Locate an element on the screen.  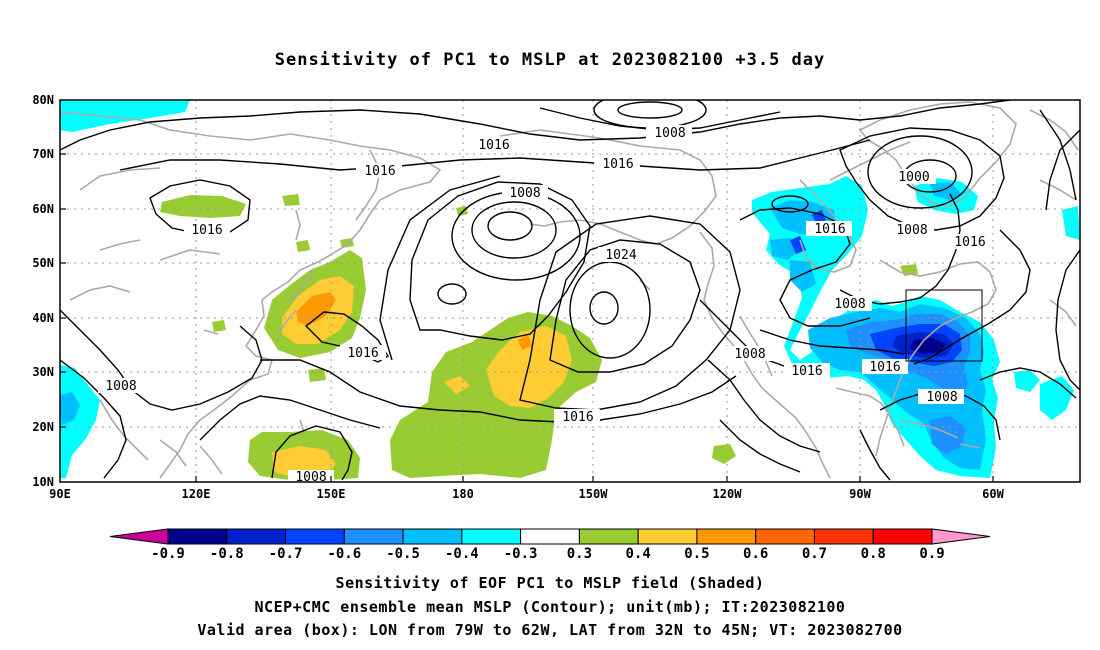
contour-1008-asia is located at coordinates (161, 360).